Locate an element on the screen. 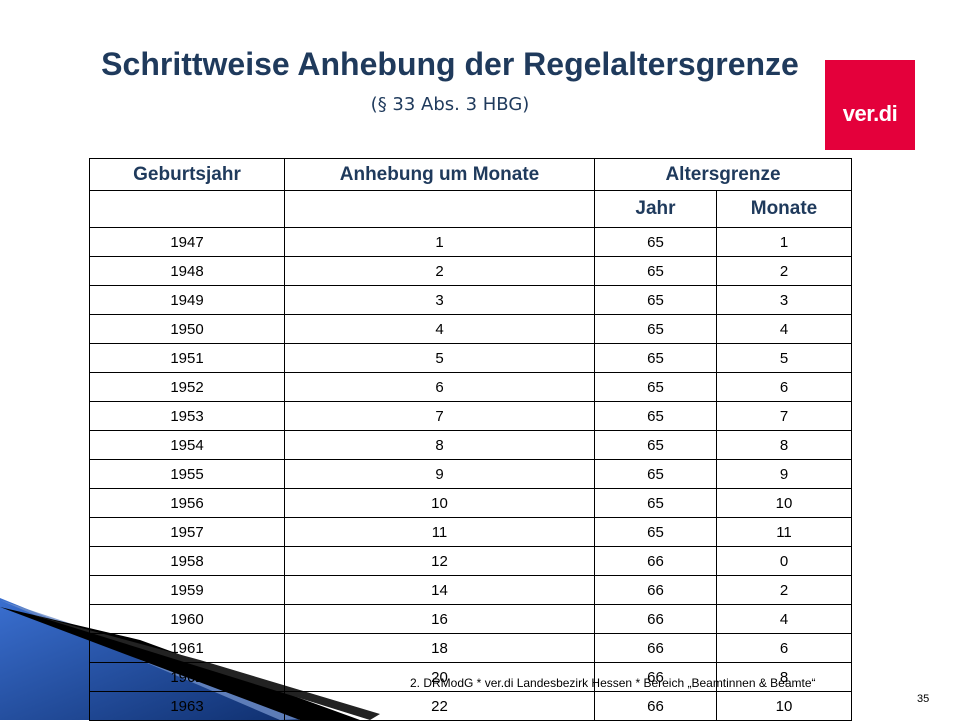  cell-increase-months: 6 is located at coordinates (439, 387).